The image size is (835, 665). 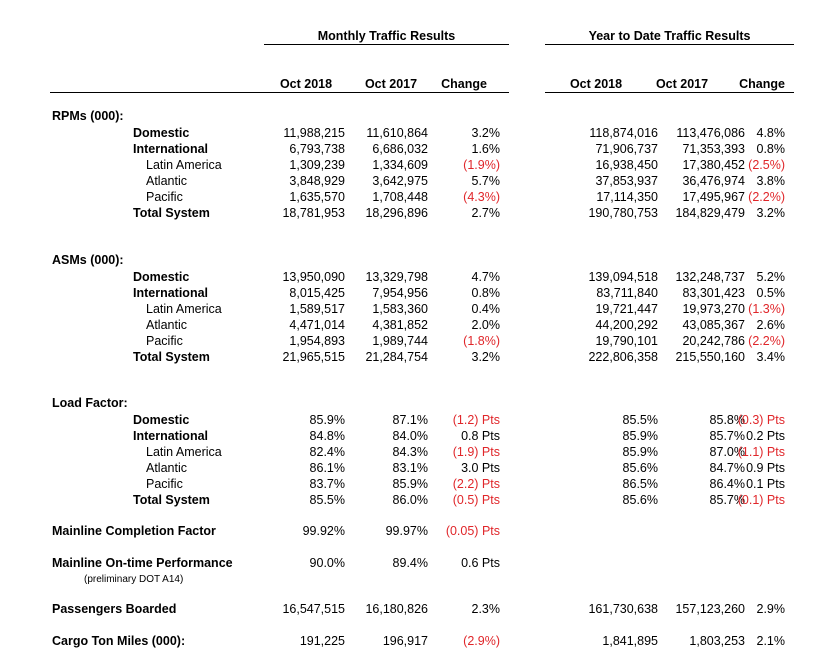 What do you see at coordinates (486, 149) in the screenshot?
I see `value-cell: 1.6%` at bounding box center [486, 149].